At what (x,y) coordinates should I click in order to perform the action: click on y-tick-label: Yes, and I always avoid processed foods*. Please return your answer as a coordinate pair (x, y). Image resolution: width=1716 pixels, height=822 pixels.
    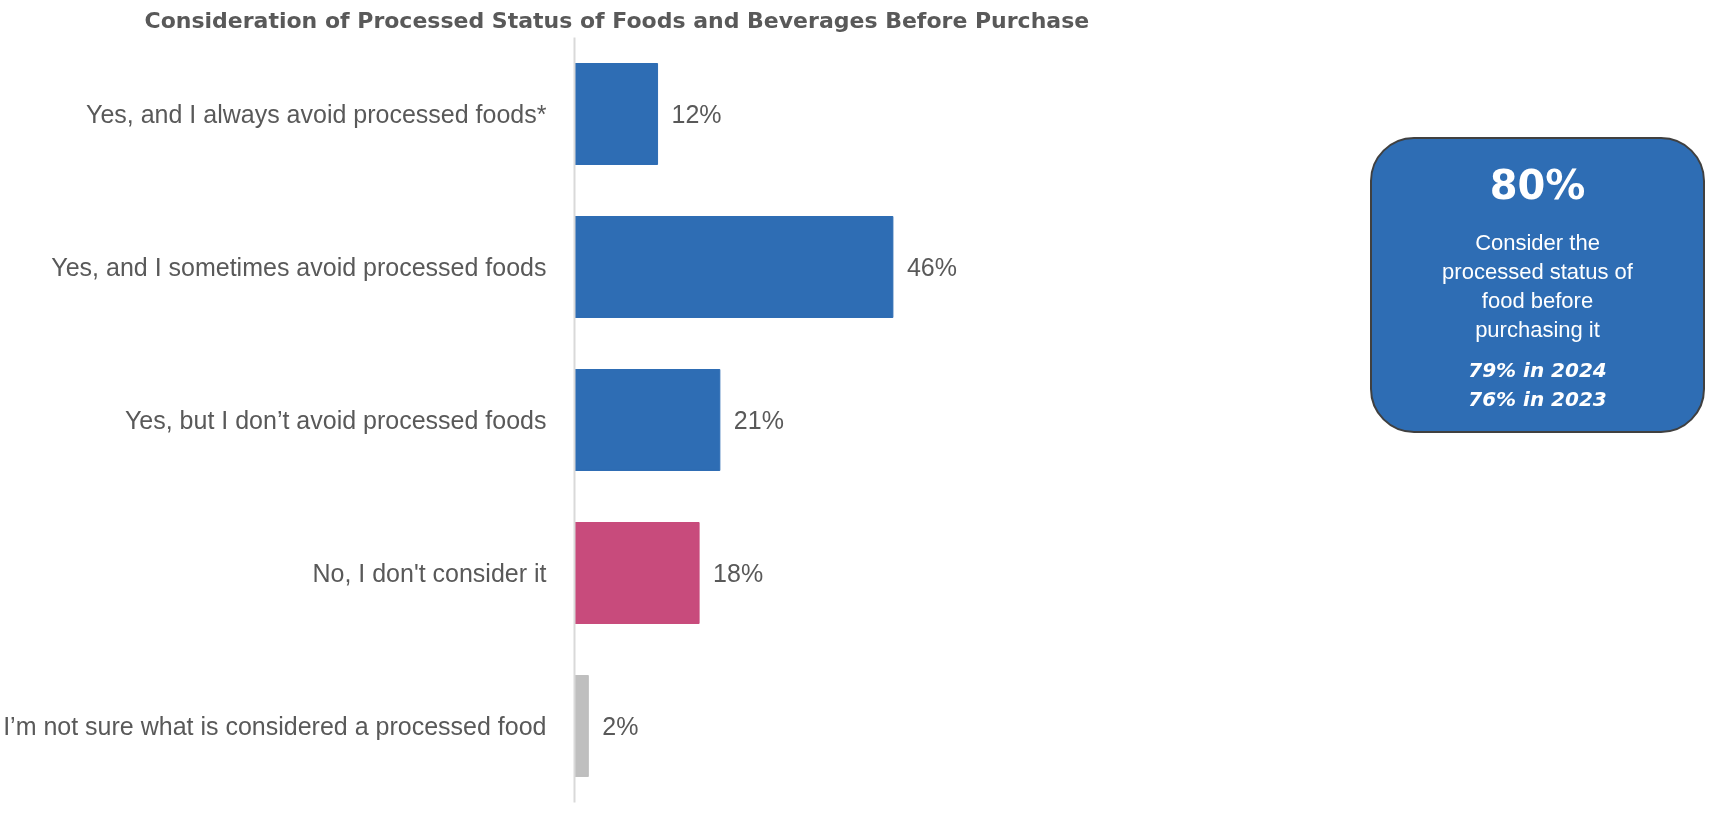
    Looking at the image, I should click on (316, 114).